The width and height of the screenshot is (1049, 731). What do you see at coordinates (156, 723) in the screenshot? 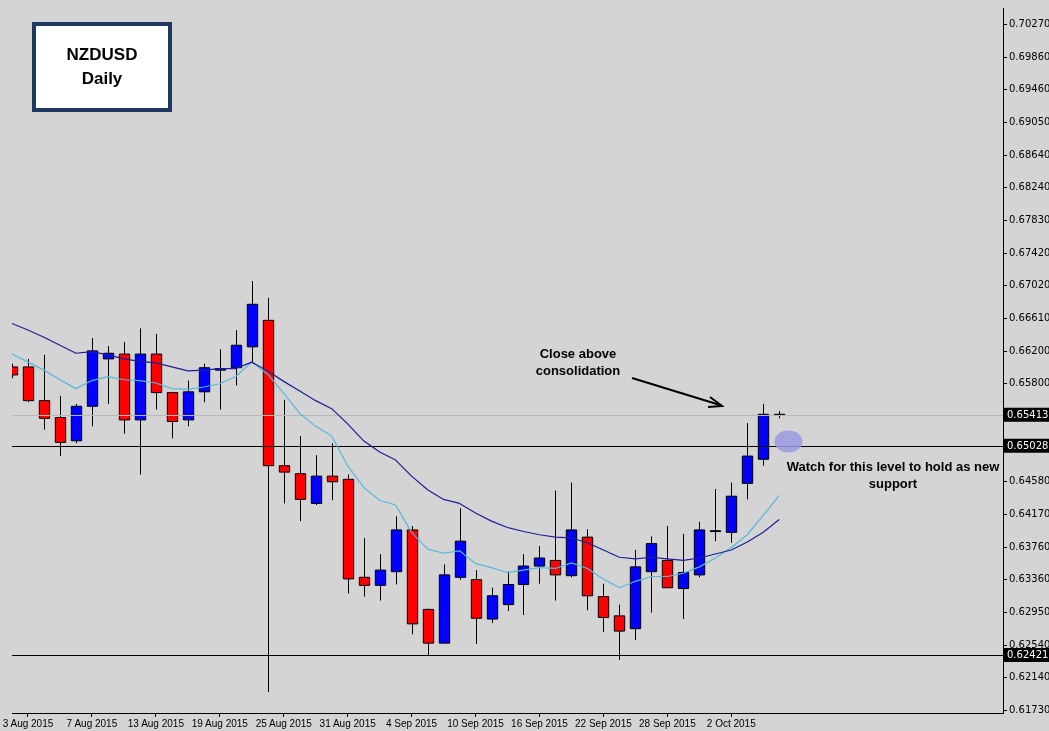
I see `x-tick-label: 13 Aug 2015` at bounding box center [156, 723].